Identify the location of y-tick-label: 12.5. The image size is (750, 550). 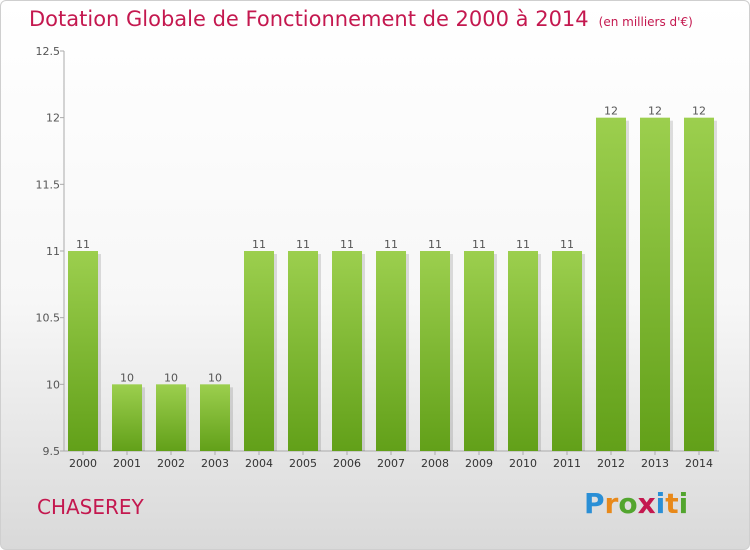
(48, 51).